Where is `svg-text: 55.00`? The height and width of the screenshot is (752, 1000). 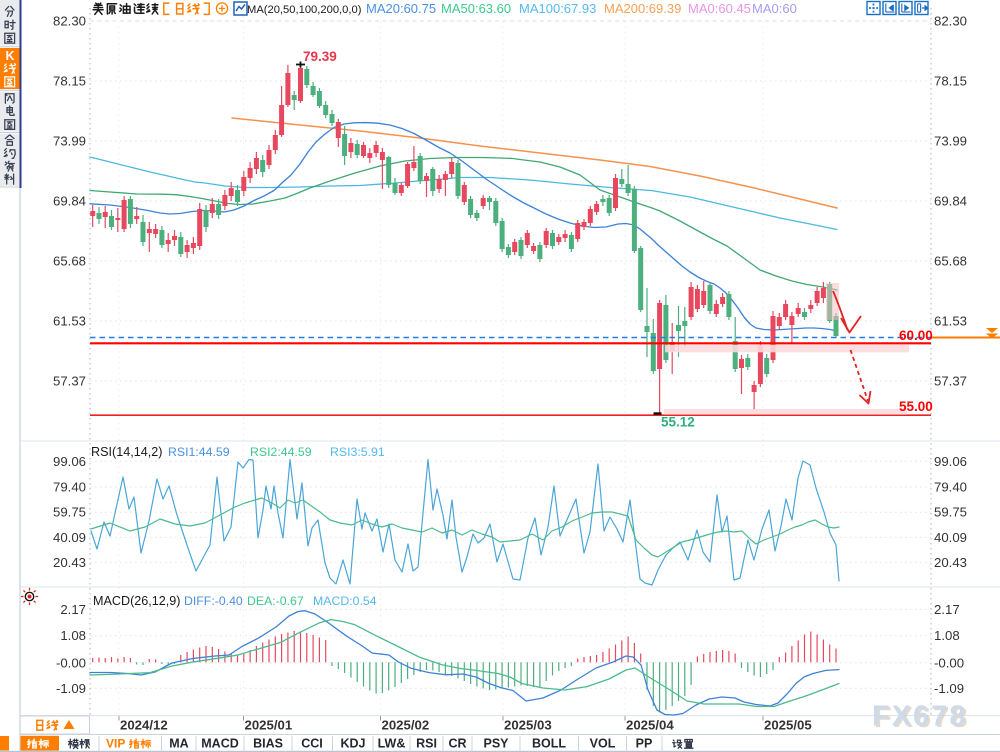
svg-text: 55.00 is located at coordinates (916, 406).